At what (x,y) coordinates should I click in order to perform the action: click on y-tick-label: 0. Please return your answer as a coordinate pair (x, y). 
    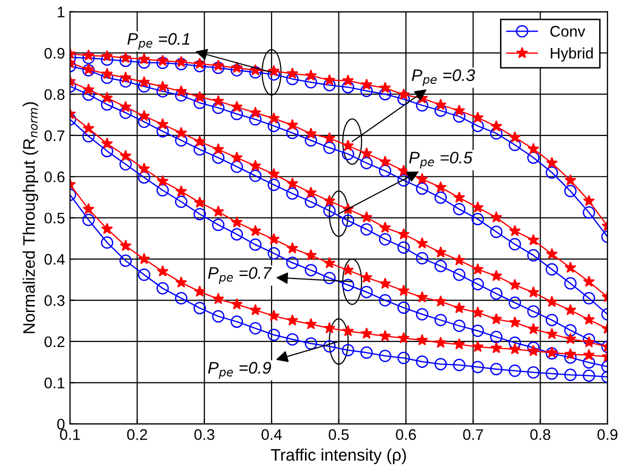
    Looking at the image, I should click on (61, 424).